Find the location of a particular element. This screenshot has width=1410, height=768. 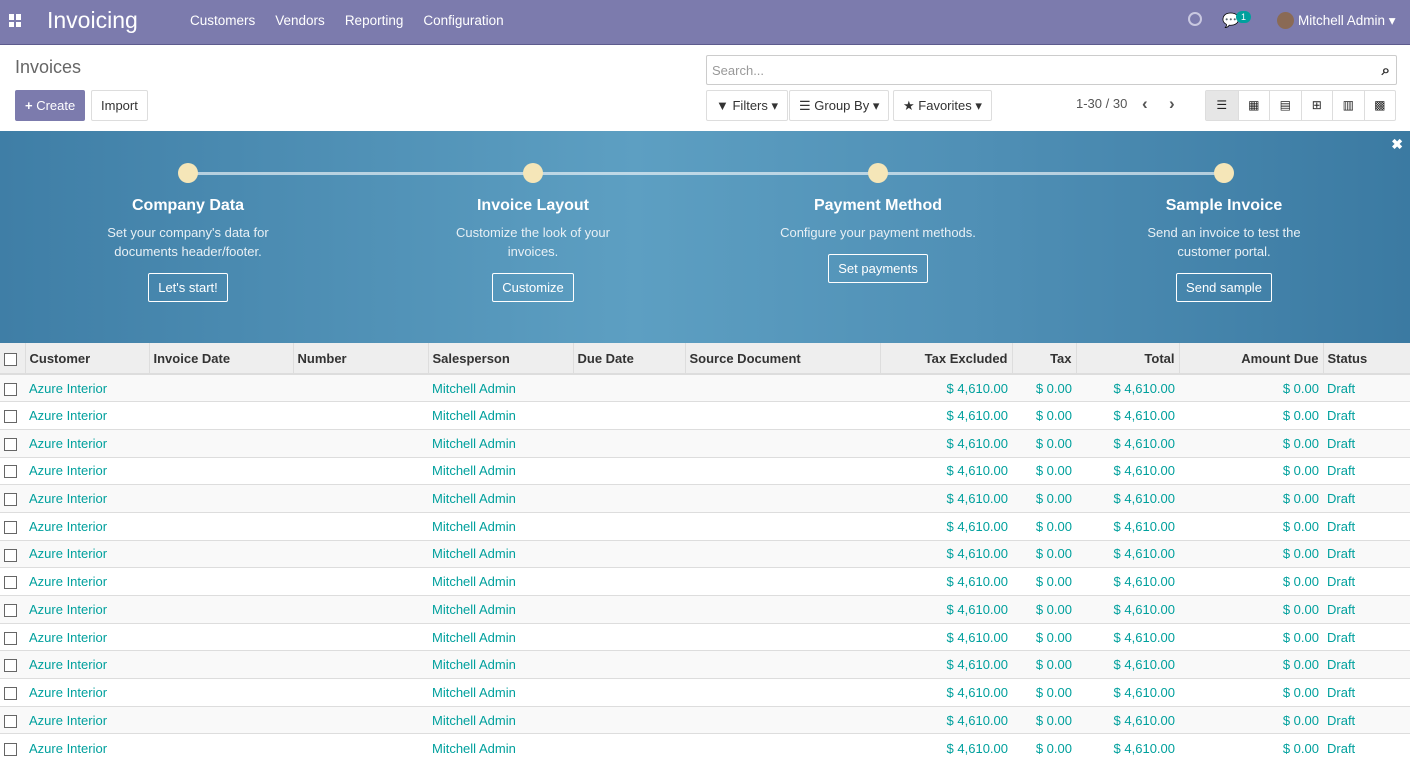

close-icon: ✖ is located at coordinates (1397, 144).